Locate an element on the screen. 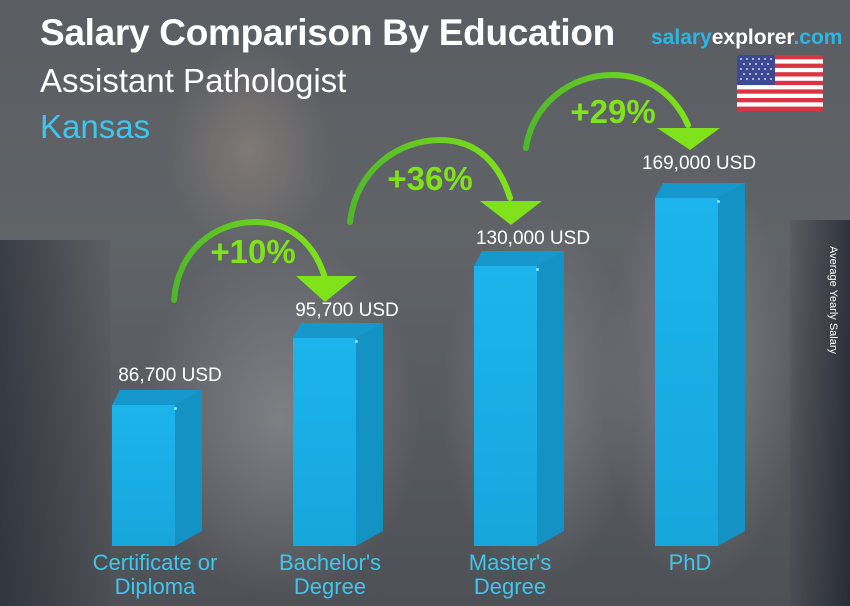  category-label-line1: Certificate or is located at coordinates (155, 562).